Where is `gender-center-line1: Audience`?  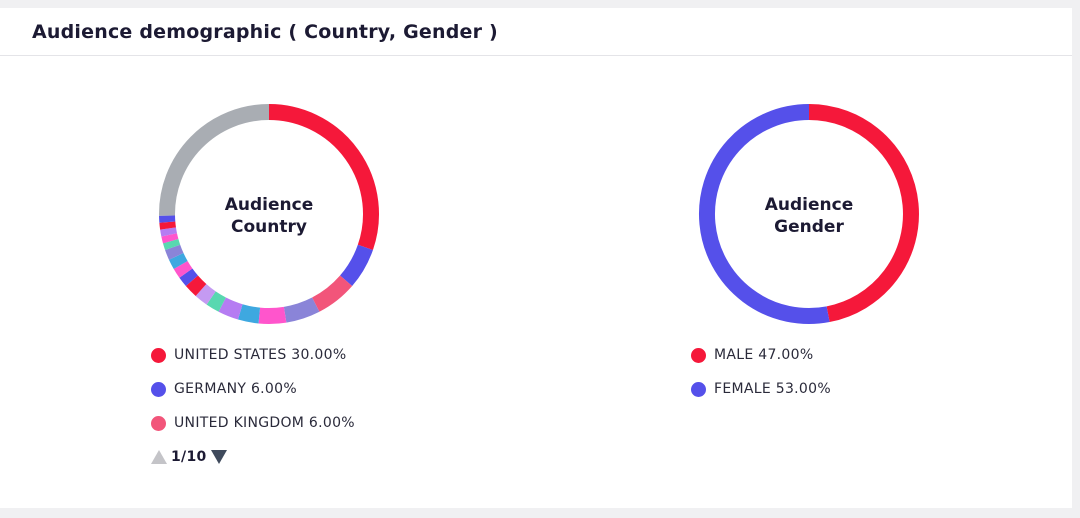 gender-center-line1: Audience is located at coordinates (809, 205).